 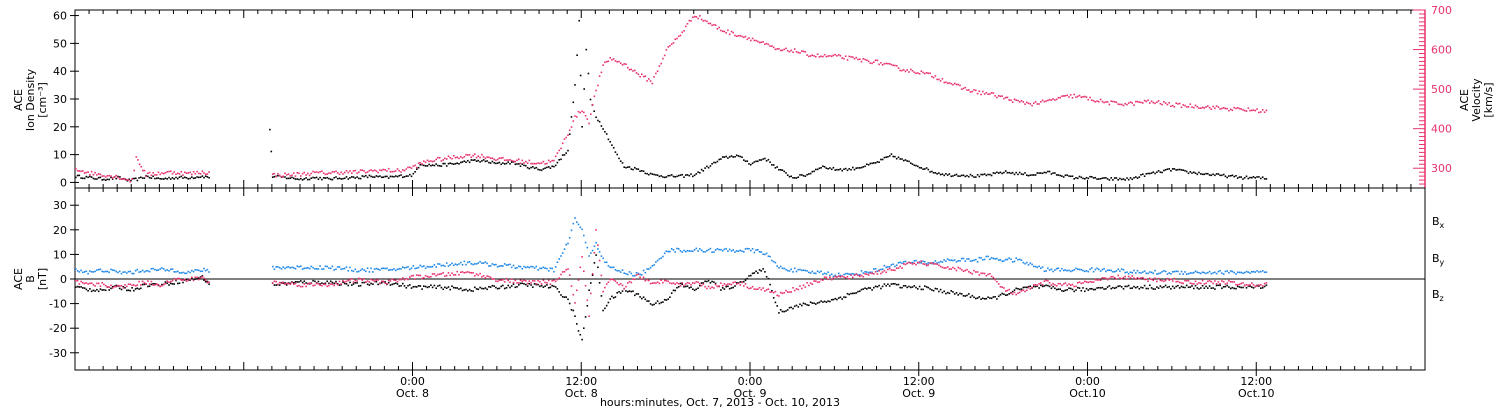 What do you see at coordinates (1476, 100) in the screenshot?
I see `right-y-axis-label: Velocity` at bounding box center [1476, 100].